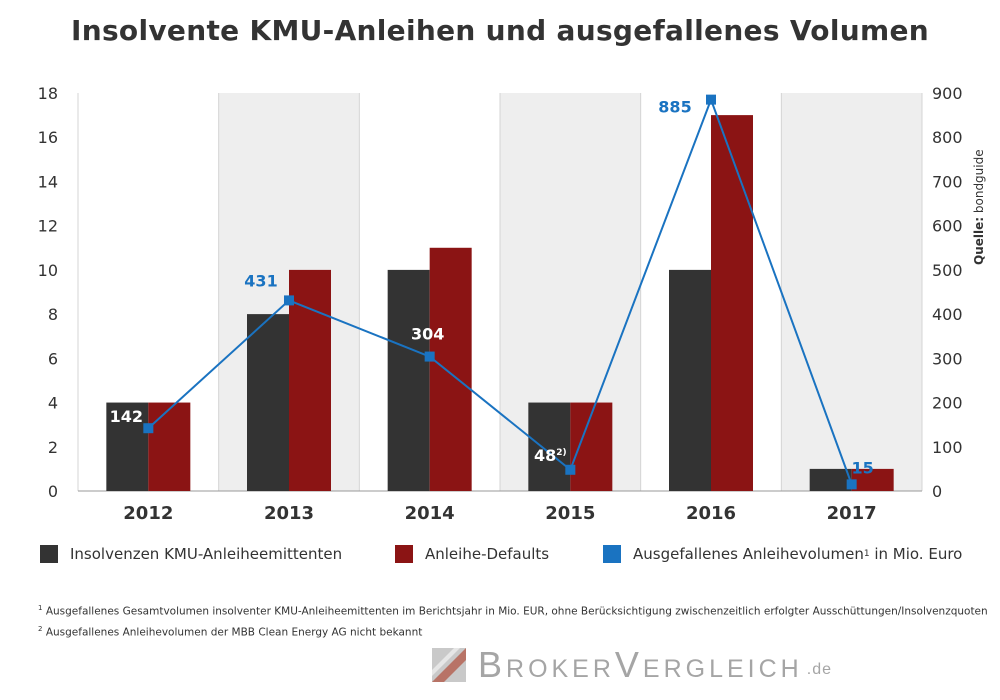  What do you see at coordinates (748, 554) in the screenshot?
I see `legend-label-volumen: Ausgefallenes Anleihevolumen` at bounding box center [748, 554].